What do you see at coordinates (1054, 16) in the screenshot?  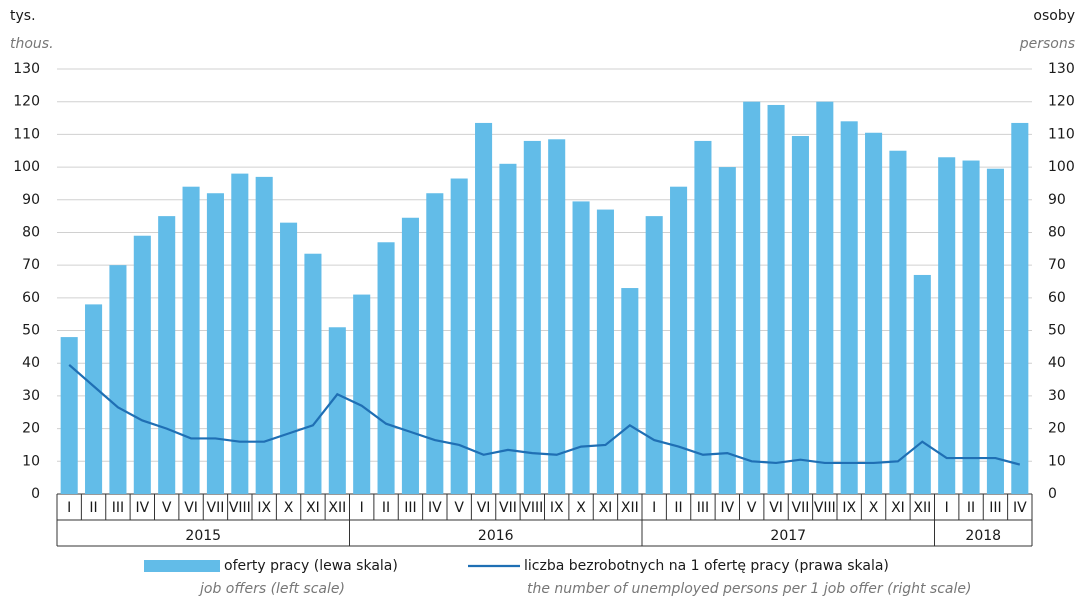 I see `y2-title: osoby` at bounding box center [1054, 16].